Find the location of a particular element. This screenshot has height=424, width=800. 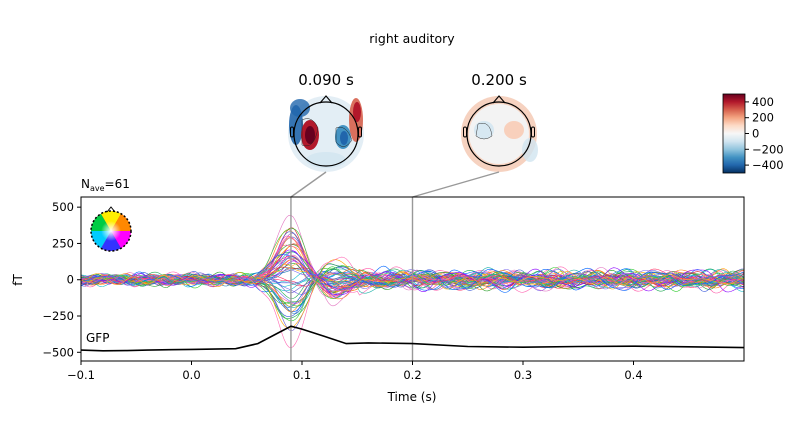

colorbar-tick-label: 0 is located at coordinates (755, 134).